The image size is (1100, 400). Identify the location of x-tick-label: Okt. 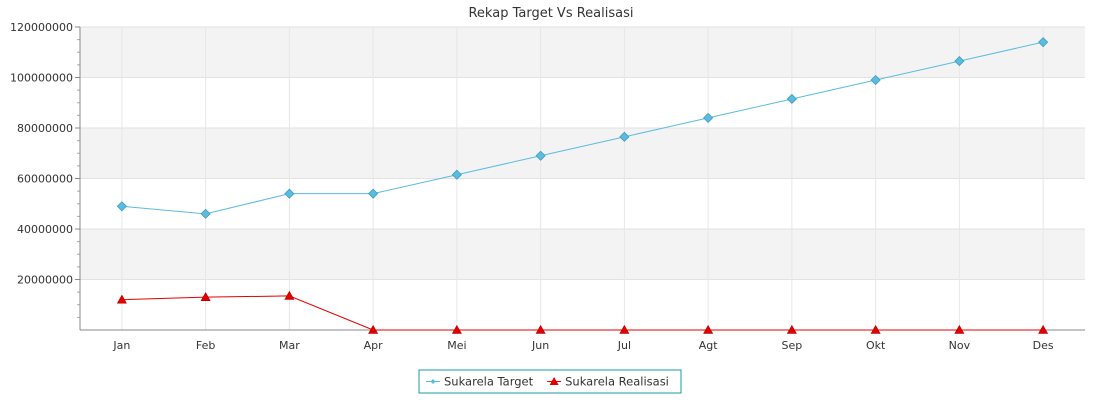
(876, 345).